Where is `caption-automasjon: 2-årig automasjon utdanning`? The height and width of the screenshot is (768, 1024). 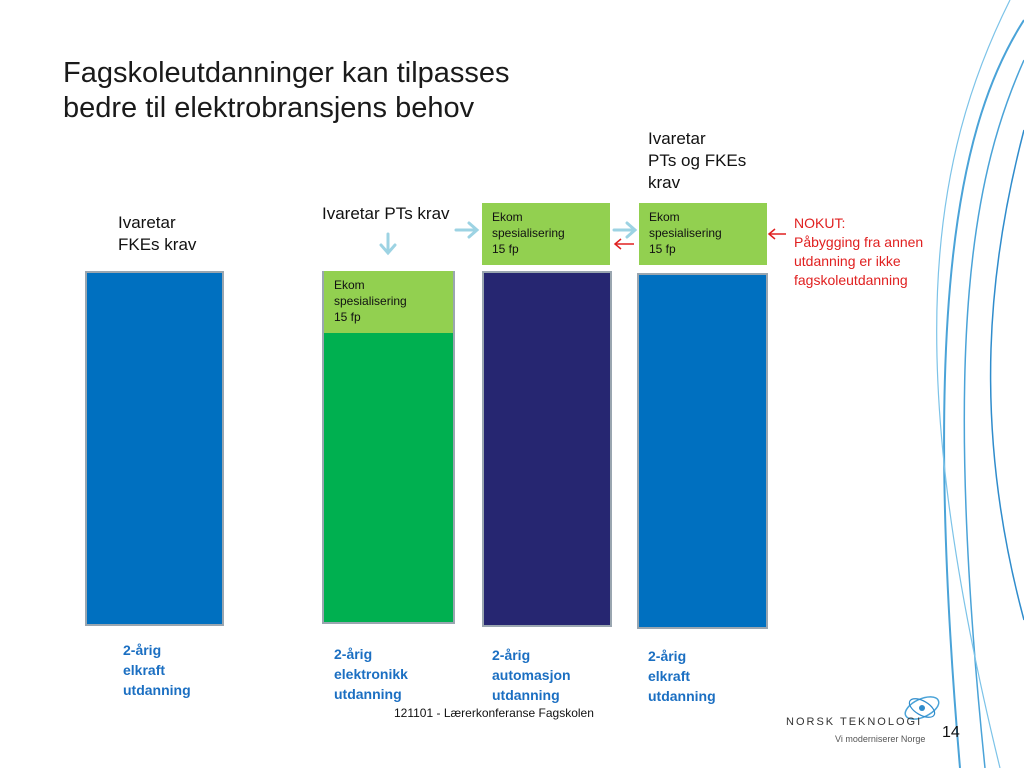 caption-automasjon: 2-årig automasjon utdanning is located at coordinates (531, 675).